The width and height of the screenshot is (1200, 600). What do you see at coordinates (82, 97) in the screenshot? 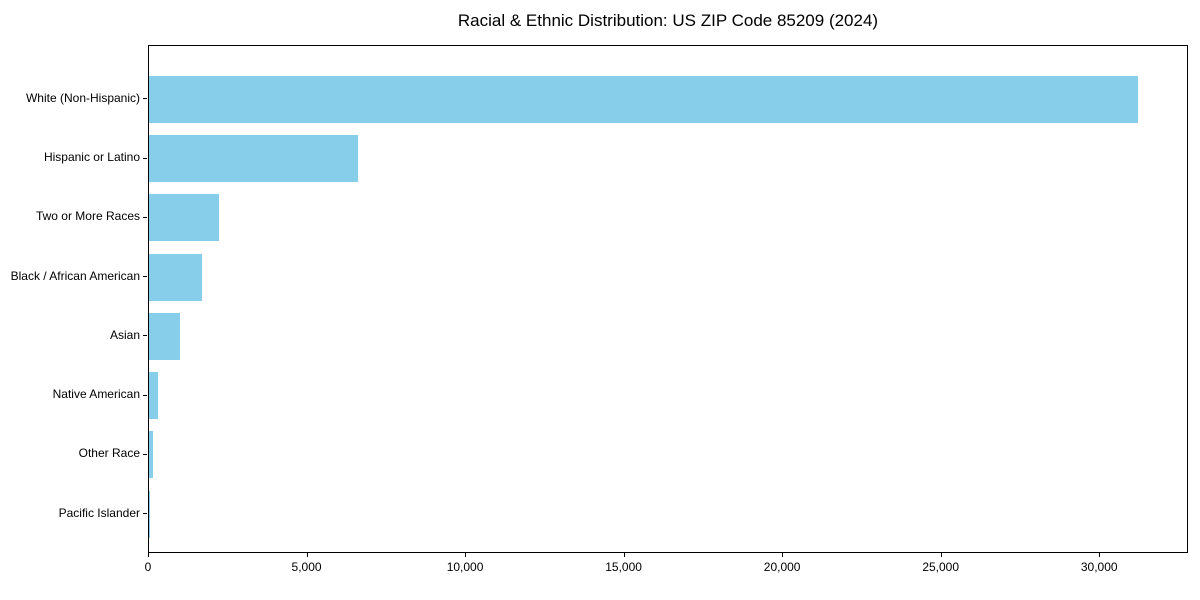
I see `y-tick-label: White (Non-Hispanic)` at bounding box center [82, 97].